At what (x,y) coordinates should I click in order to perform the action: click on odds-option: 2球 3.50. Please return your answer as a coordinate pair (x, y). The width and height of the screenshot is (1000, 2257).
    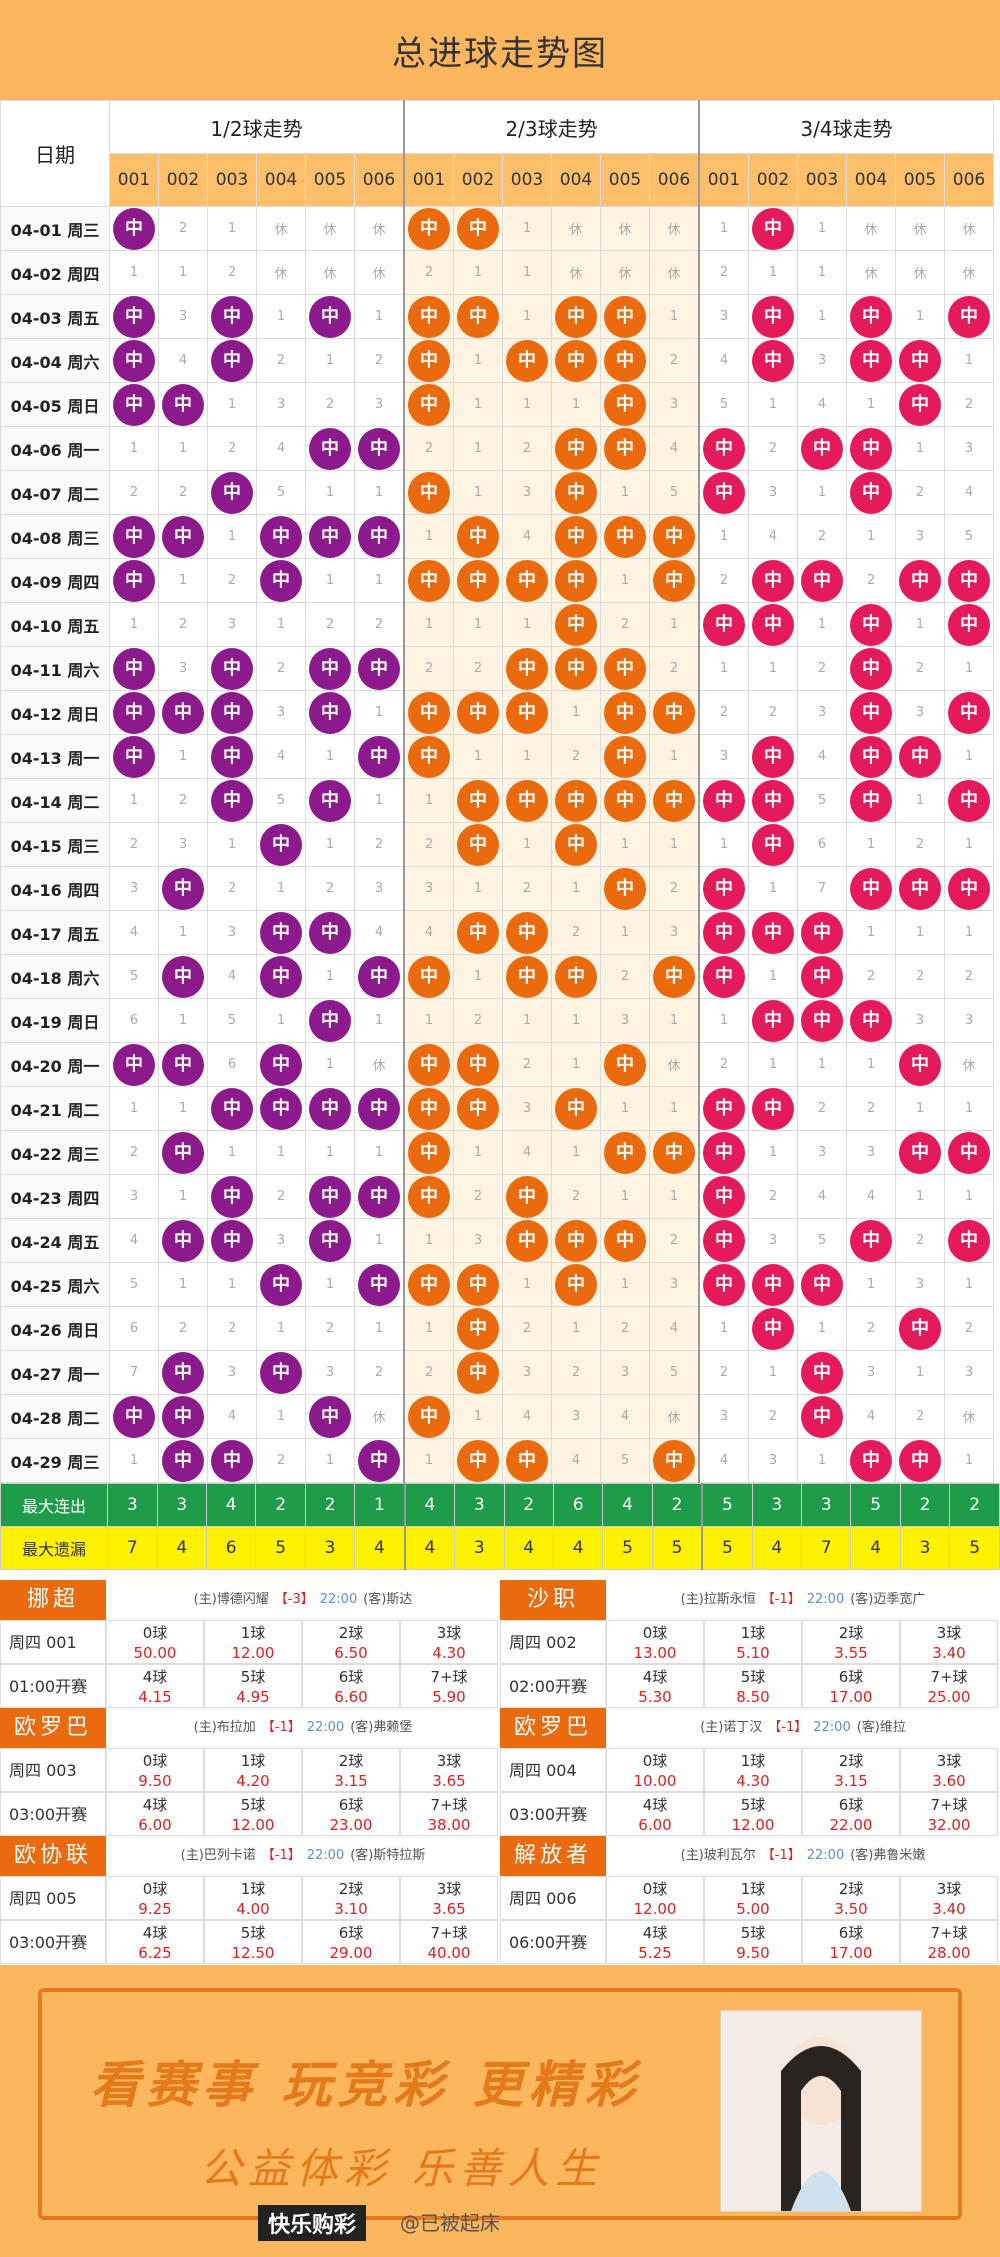
    Looking at the image, I should click on (851, 1898).